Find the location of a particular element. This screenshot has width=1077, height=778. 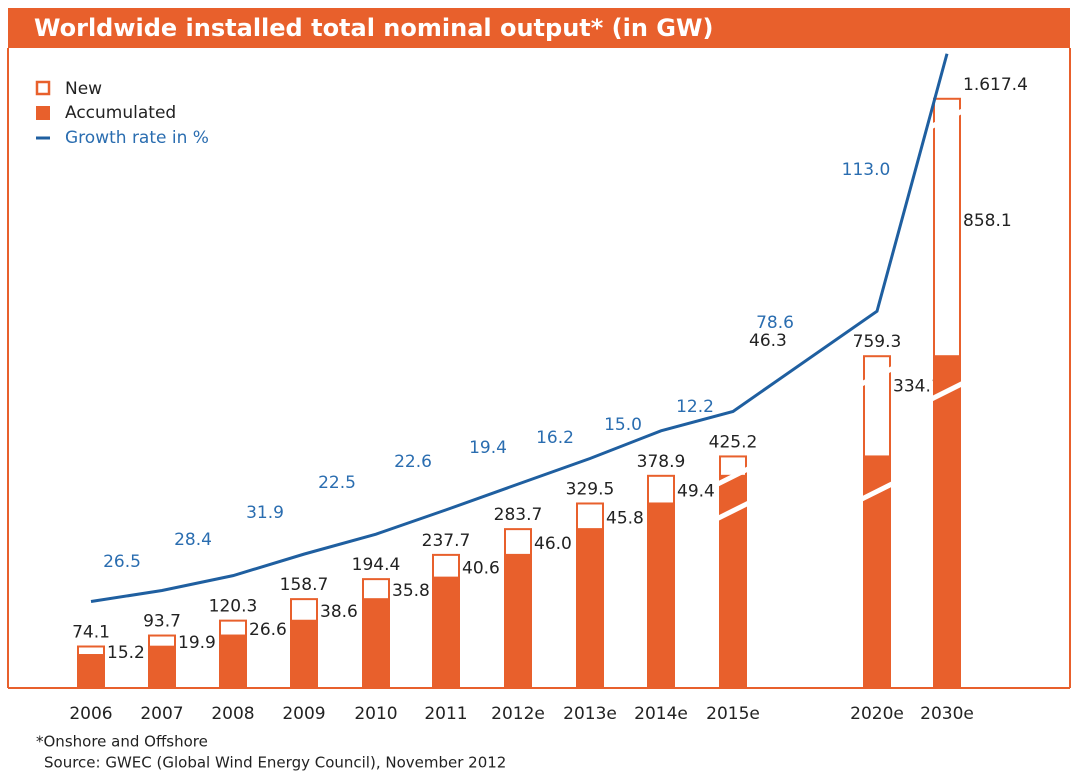

x-tick-label: 2030e is located at coordinates (947, 714).